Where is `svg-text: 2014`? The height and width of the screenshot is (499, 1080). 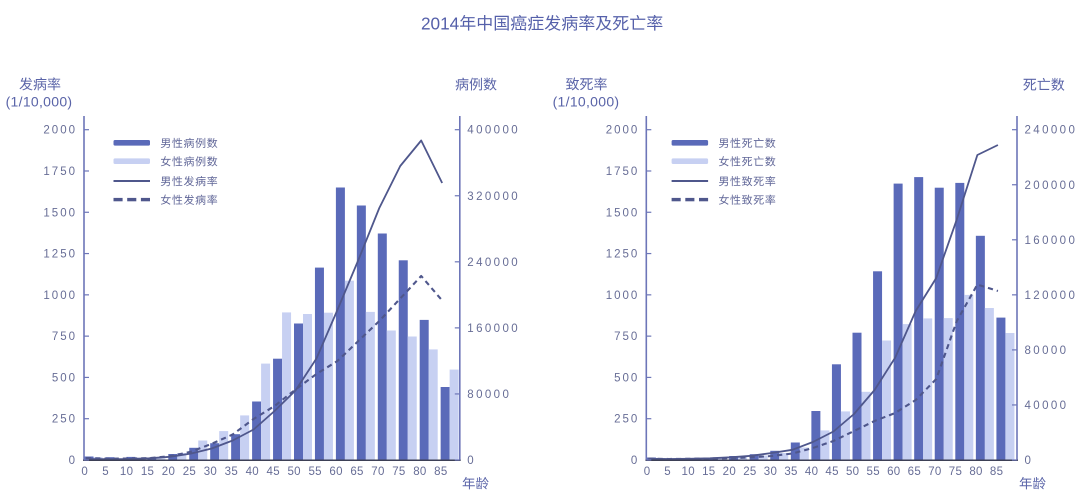 svg-text: 2014 is located at coordinates (440, 23).